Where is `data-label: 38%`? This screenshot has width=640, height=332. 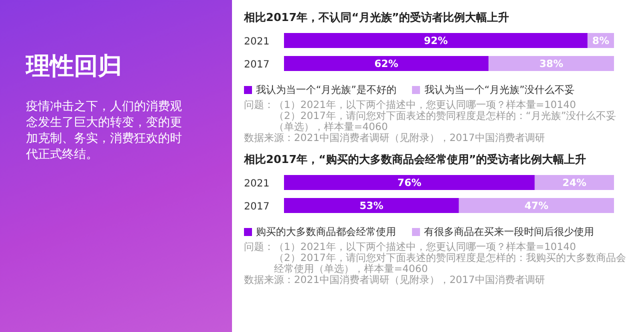 data-label: 38% is located at coordinates (551, 64).